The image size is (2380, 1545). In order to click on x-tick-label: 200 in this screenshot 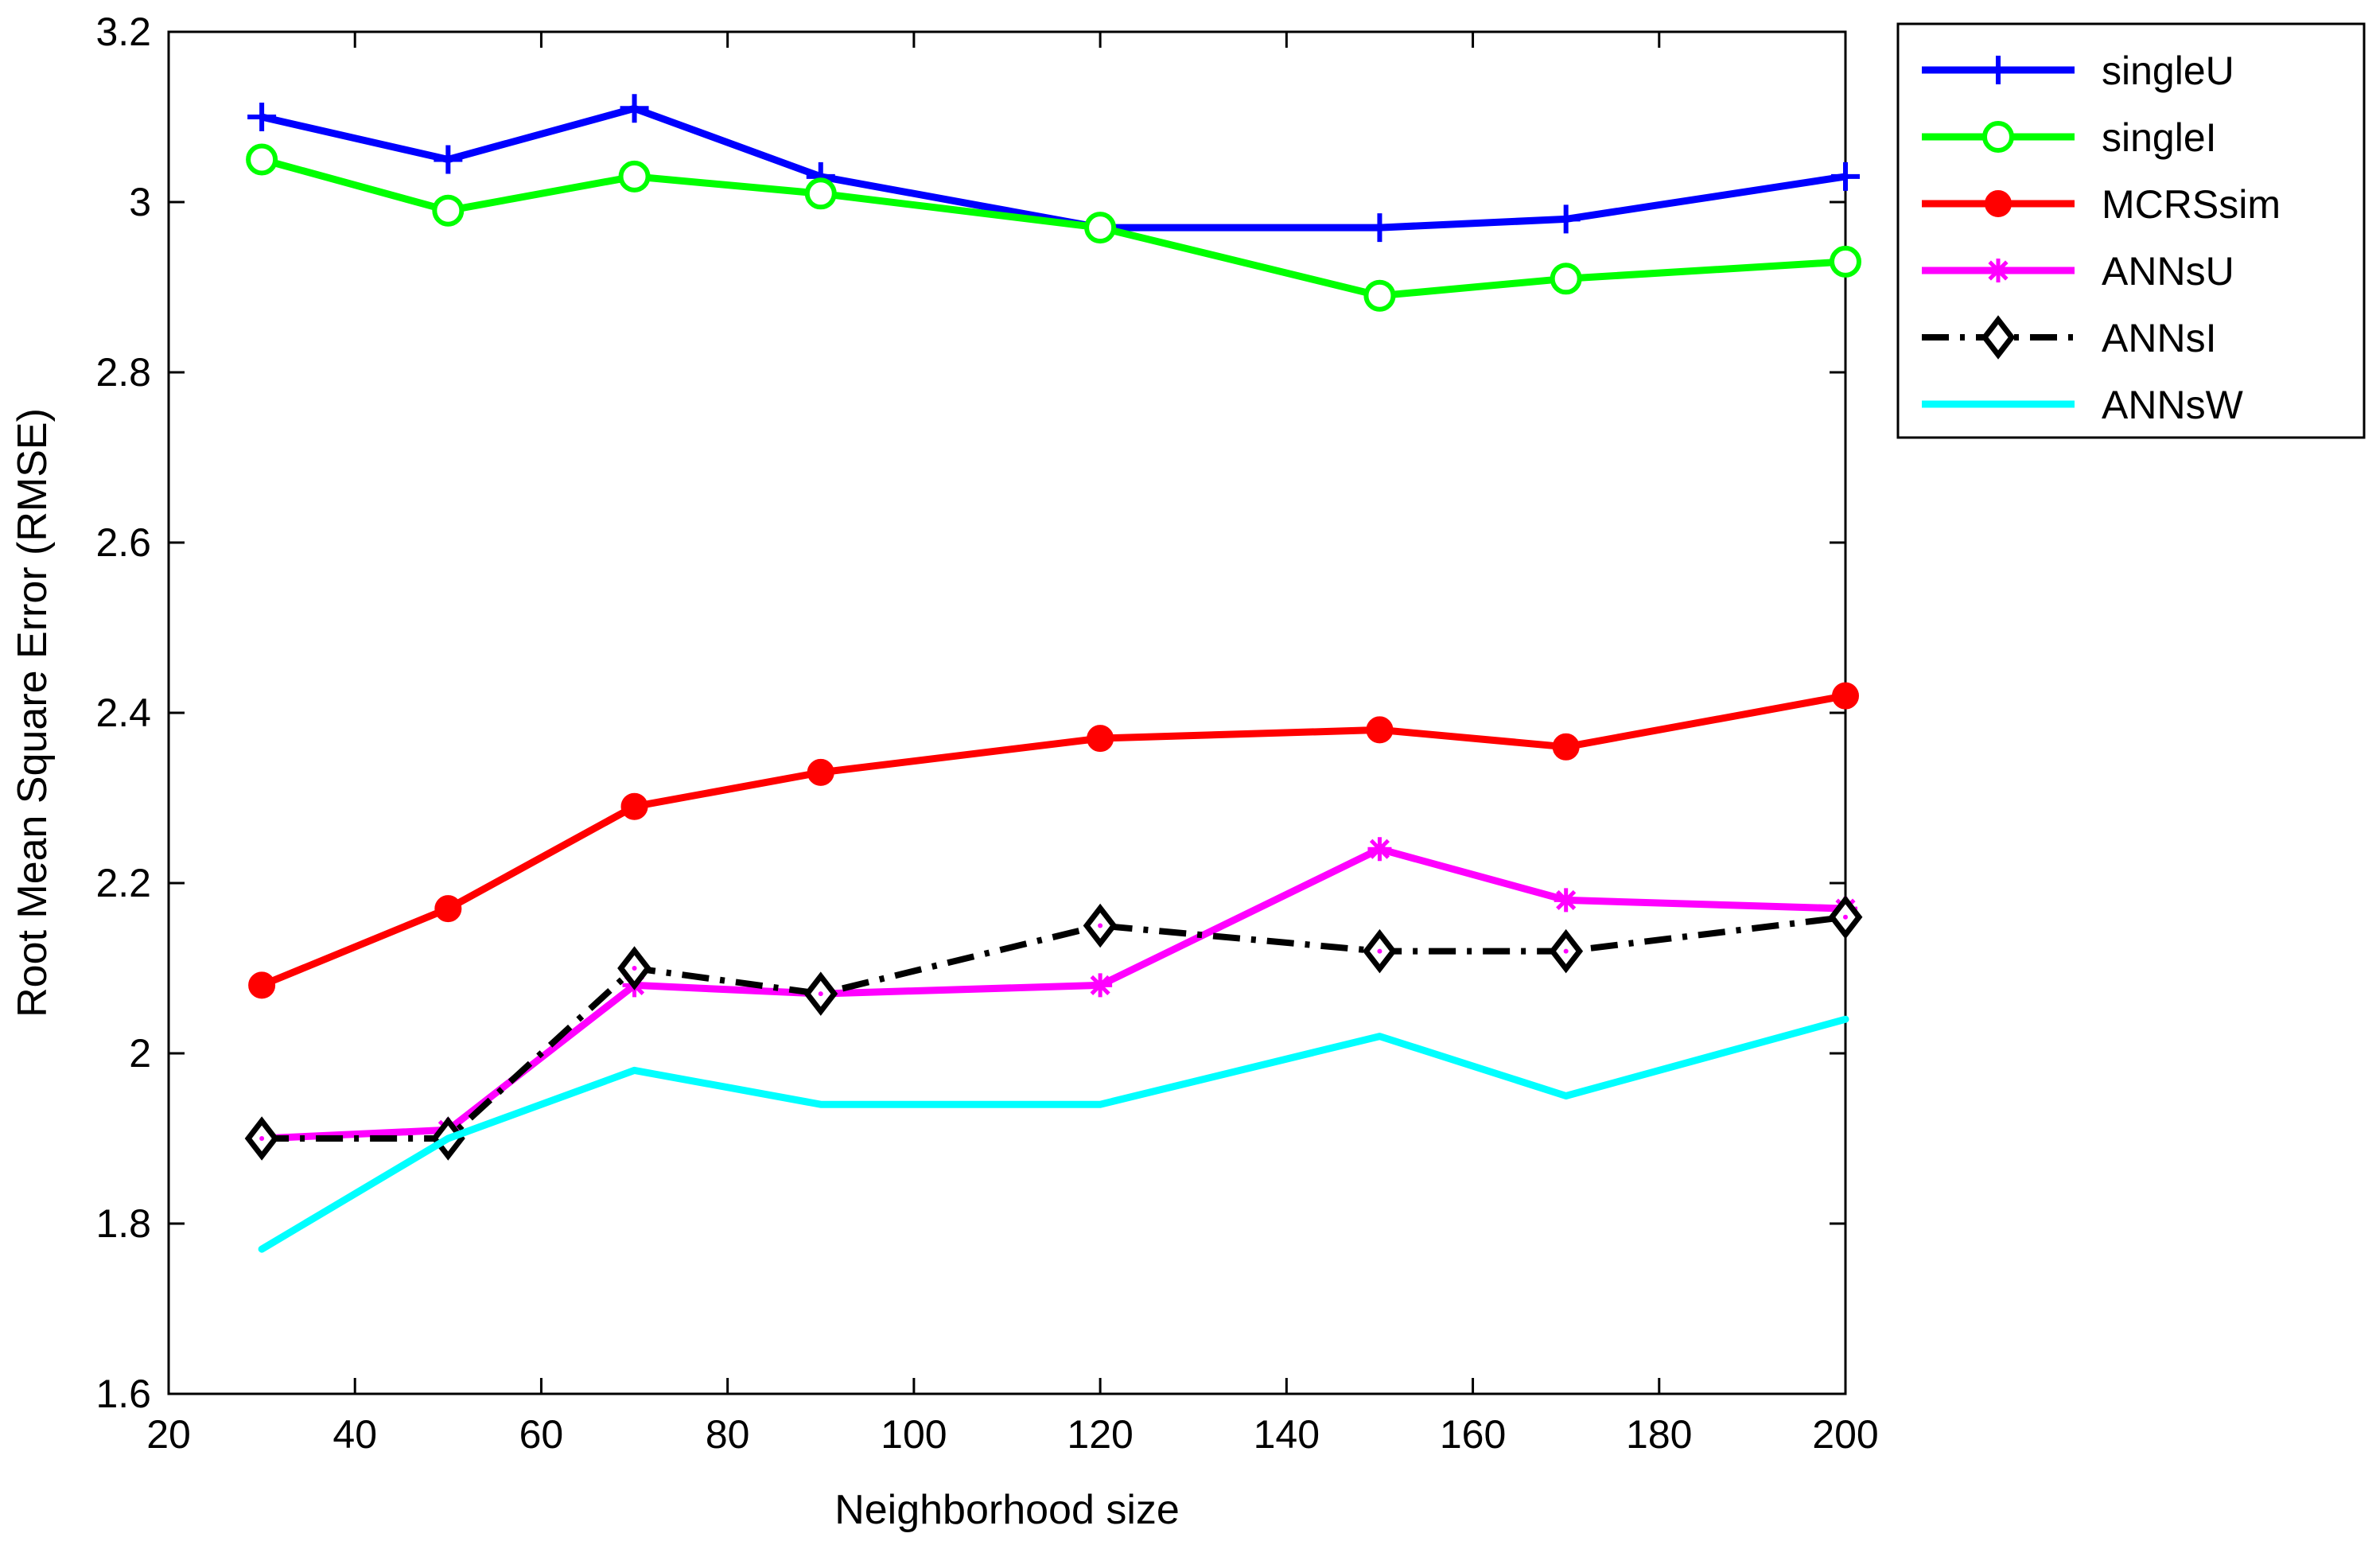, I will do `click(1845, 1434)`.